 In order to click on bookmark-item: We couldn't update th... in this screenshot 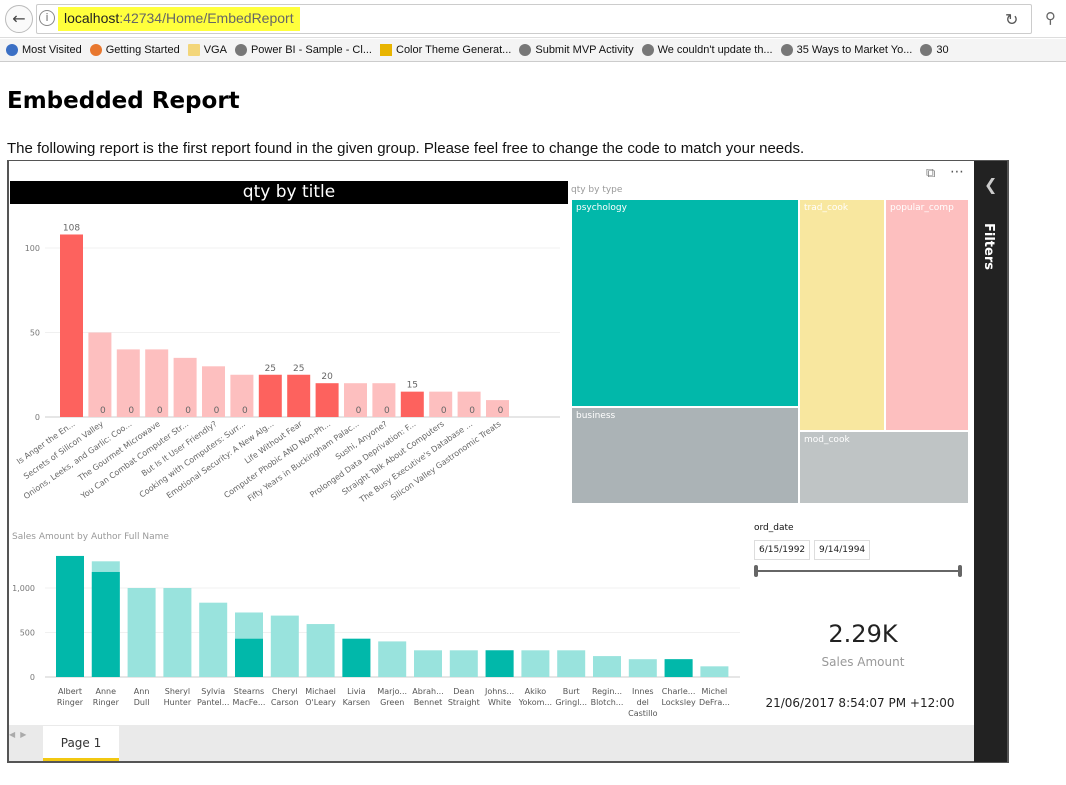, I will do `click(707, 50)`.